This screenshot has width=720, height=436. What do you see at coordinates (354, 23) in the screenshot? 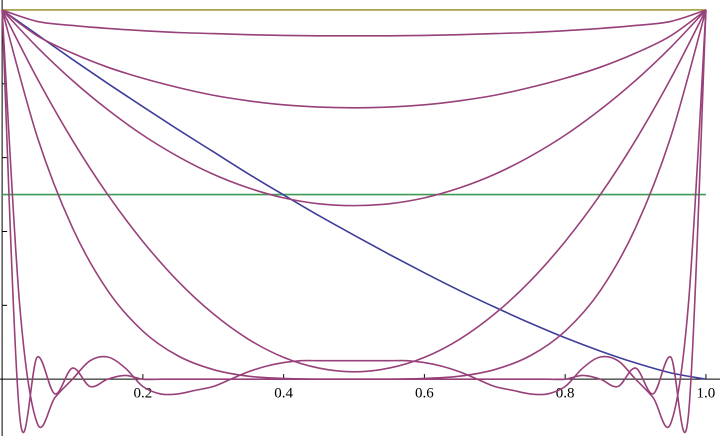
I see `line-series` at bounding box center [354, 23].